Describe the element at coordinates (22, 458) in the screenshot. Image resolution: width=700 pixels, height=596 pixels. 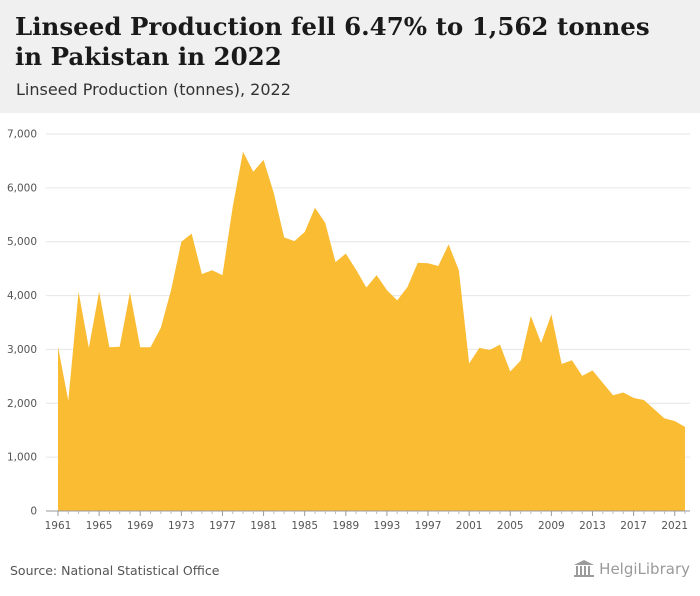
I see `y-tick-label: 1,000` at that location.